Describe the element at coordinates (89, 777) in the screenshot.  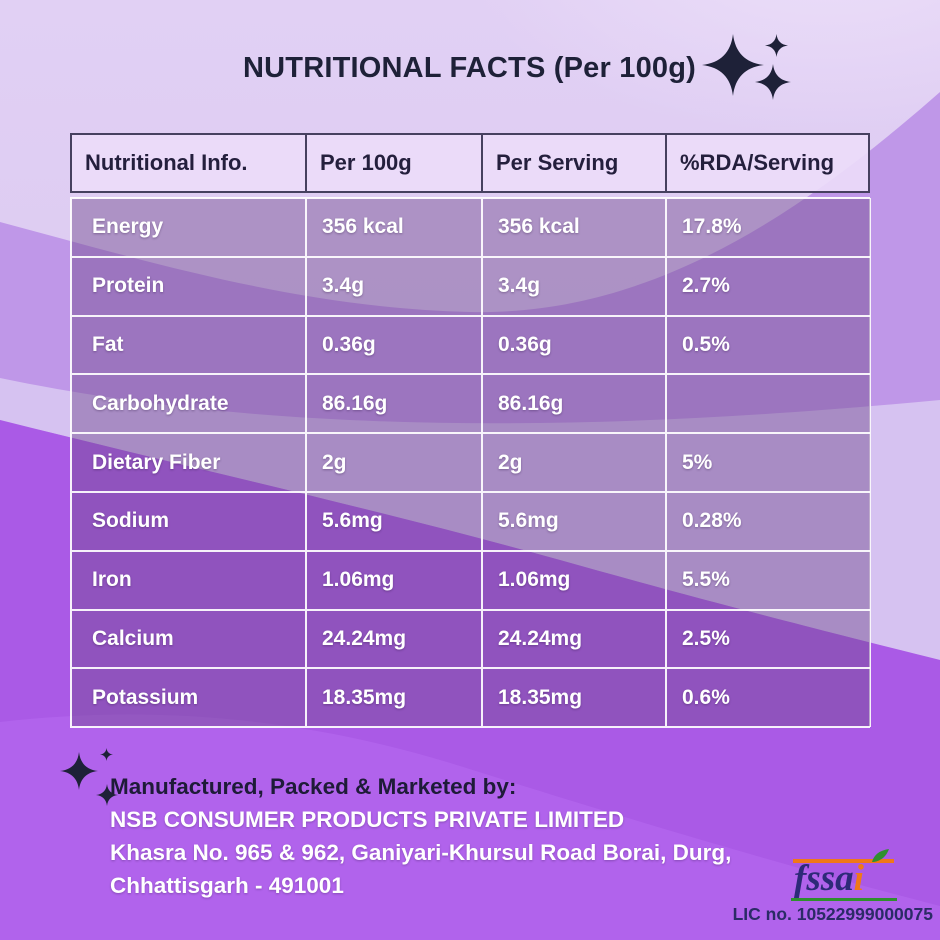
I see `sparkles-icon-small` at that location.